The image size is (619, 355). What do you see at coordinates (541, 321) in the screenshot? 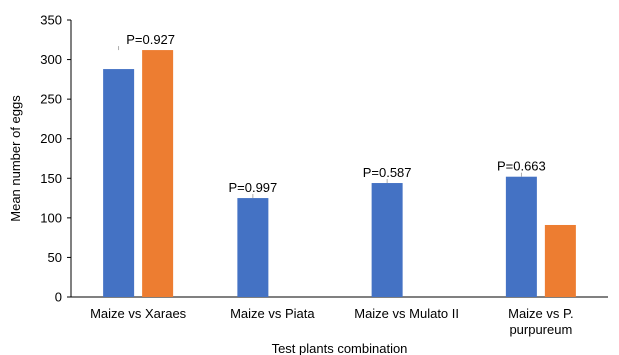
I see `x-tick-label: Maize vs P. purpureum` at bounding box center [541, 321].